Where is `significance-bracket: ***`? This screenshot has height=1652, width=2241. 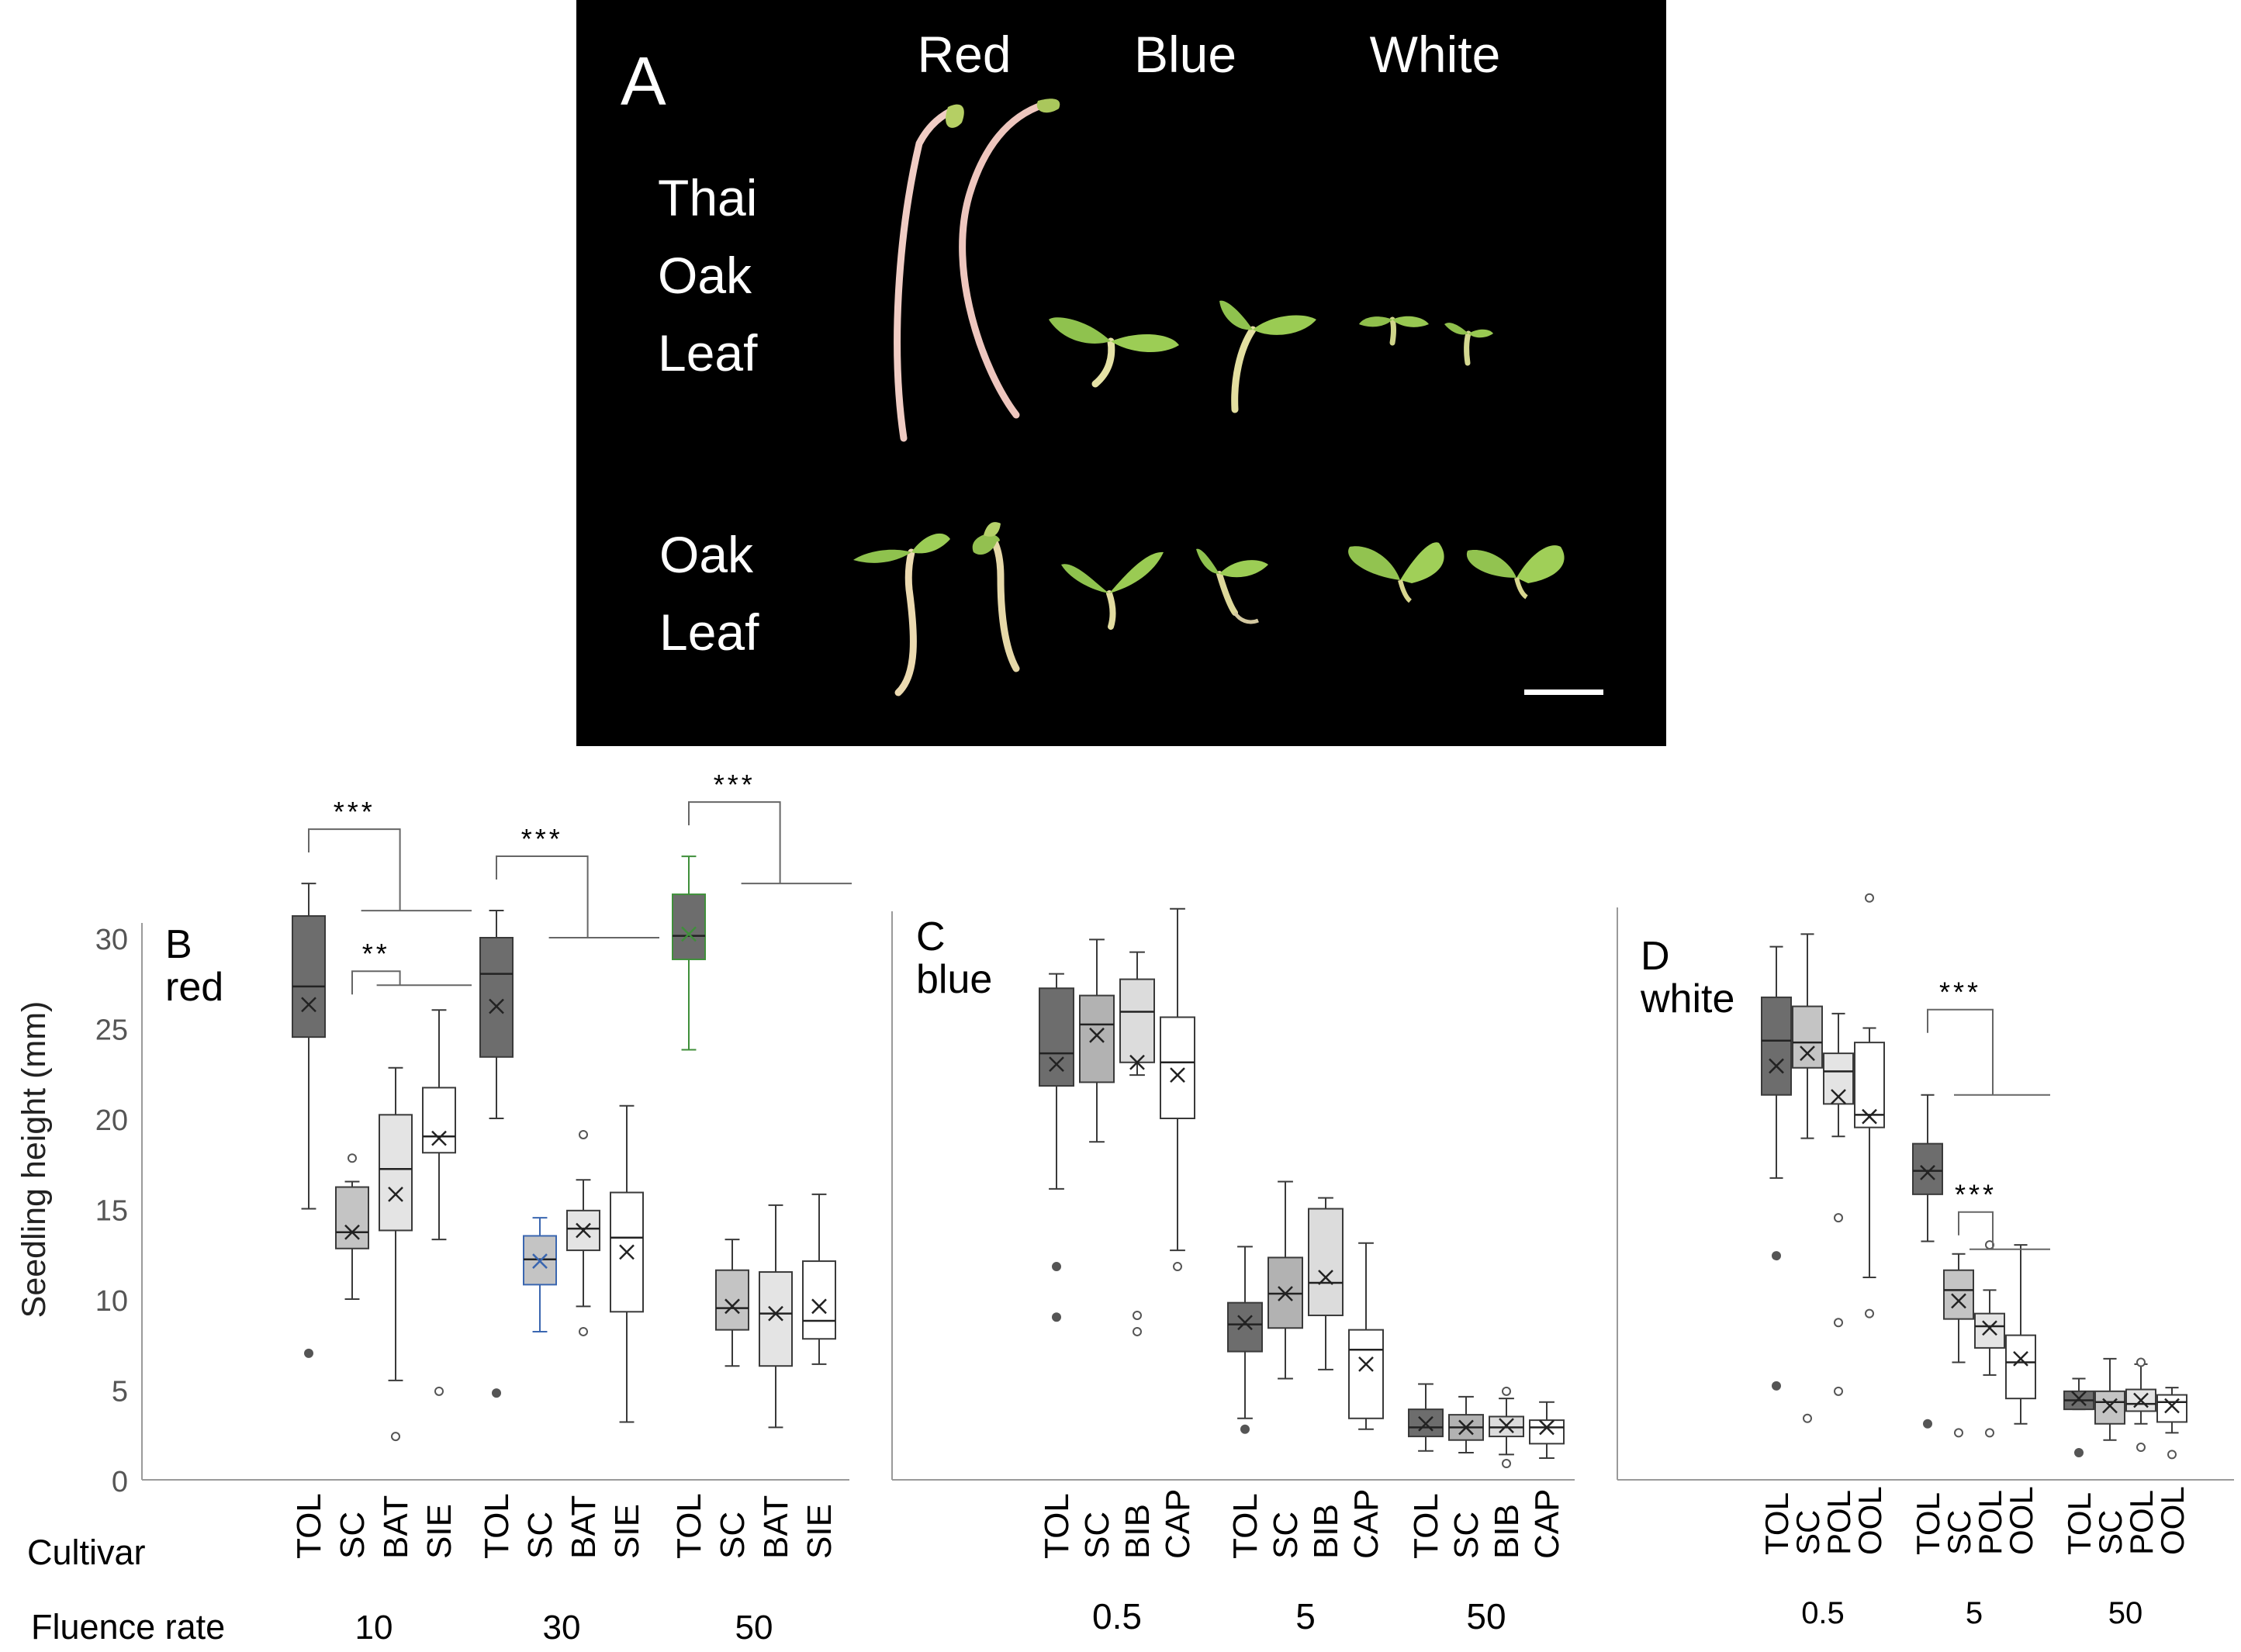 significance-bracket: *** is located at coordinates (2002, 1214).